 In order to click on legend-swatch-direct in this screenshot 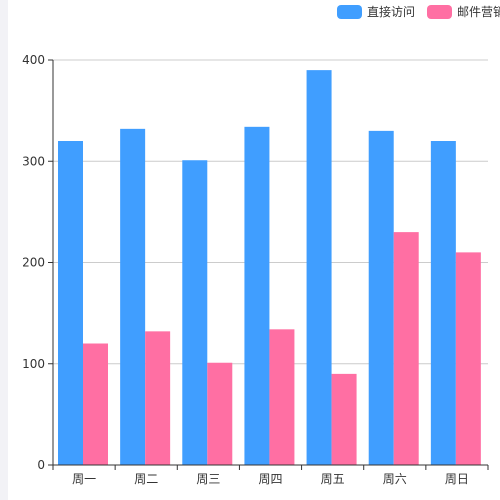, I will do `click(349, 11)`.